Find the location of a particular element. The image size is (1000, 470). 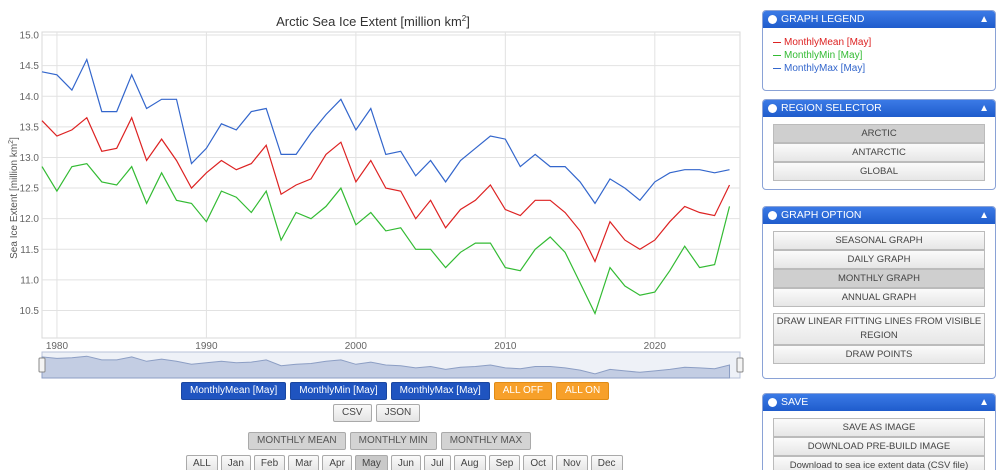

y-axis-label: Sea Ice Extent [million km2] is located at coordinates (14, 198).